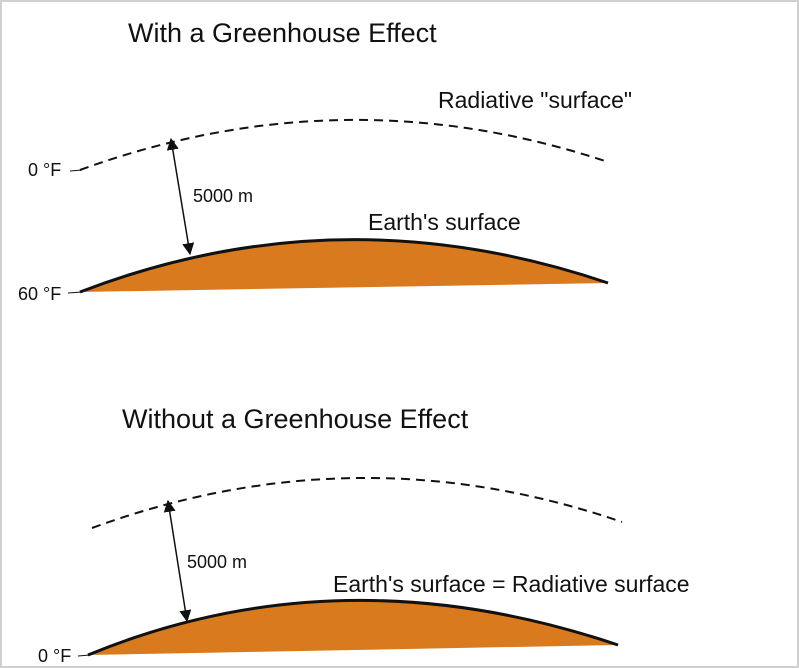  What do you see at coordinates (39, 294) in the screenshot?
I see `bottom-temp: 60 °F` at bounding box center [39, 294].